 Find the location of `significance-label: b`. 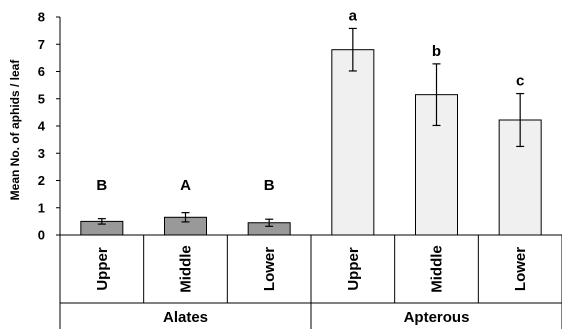

significance-label: b is located at coordinates (436, 51).